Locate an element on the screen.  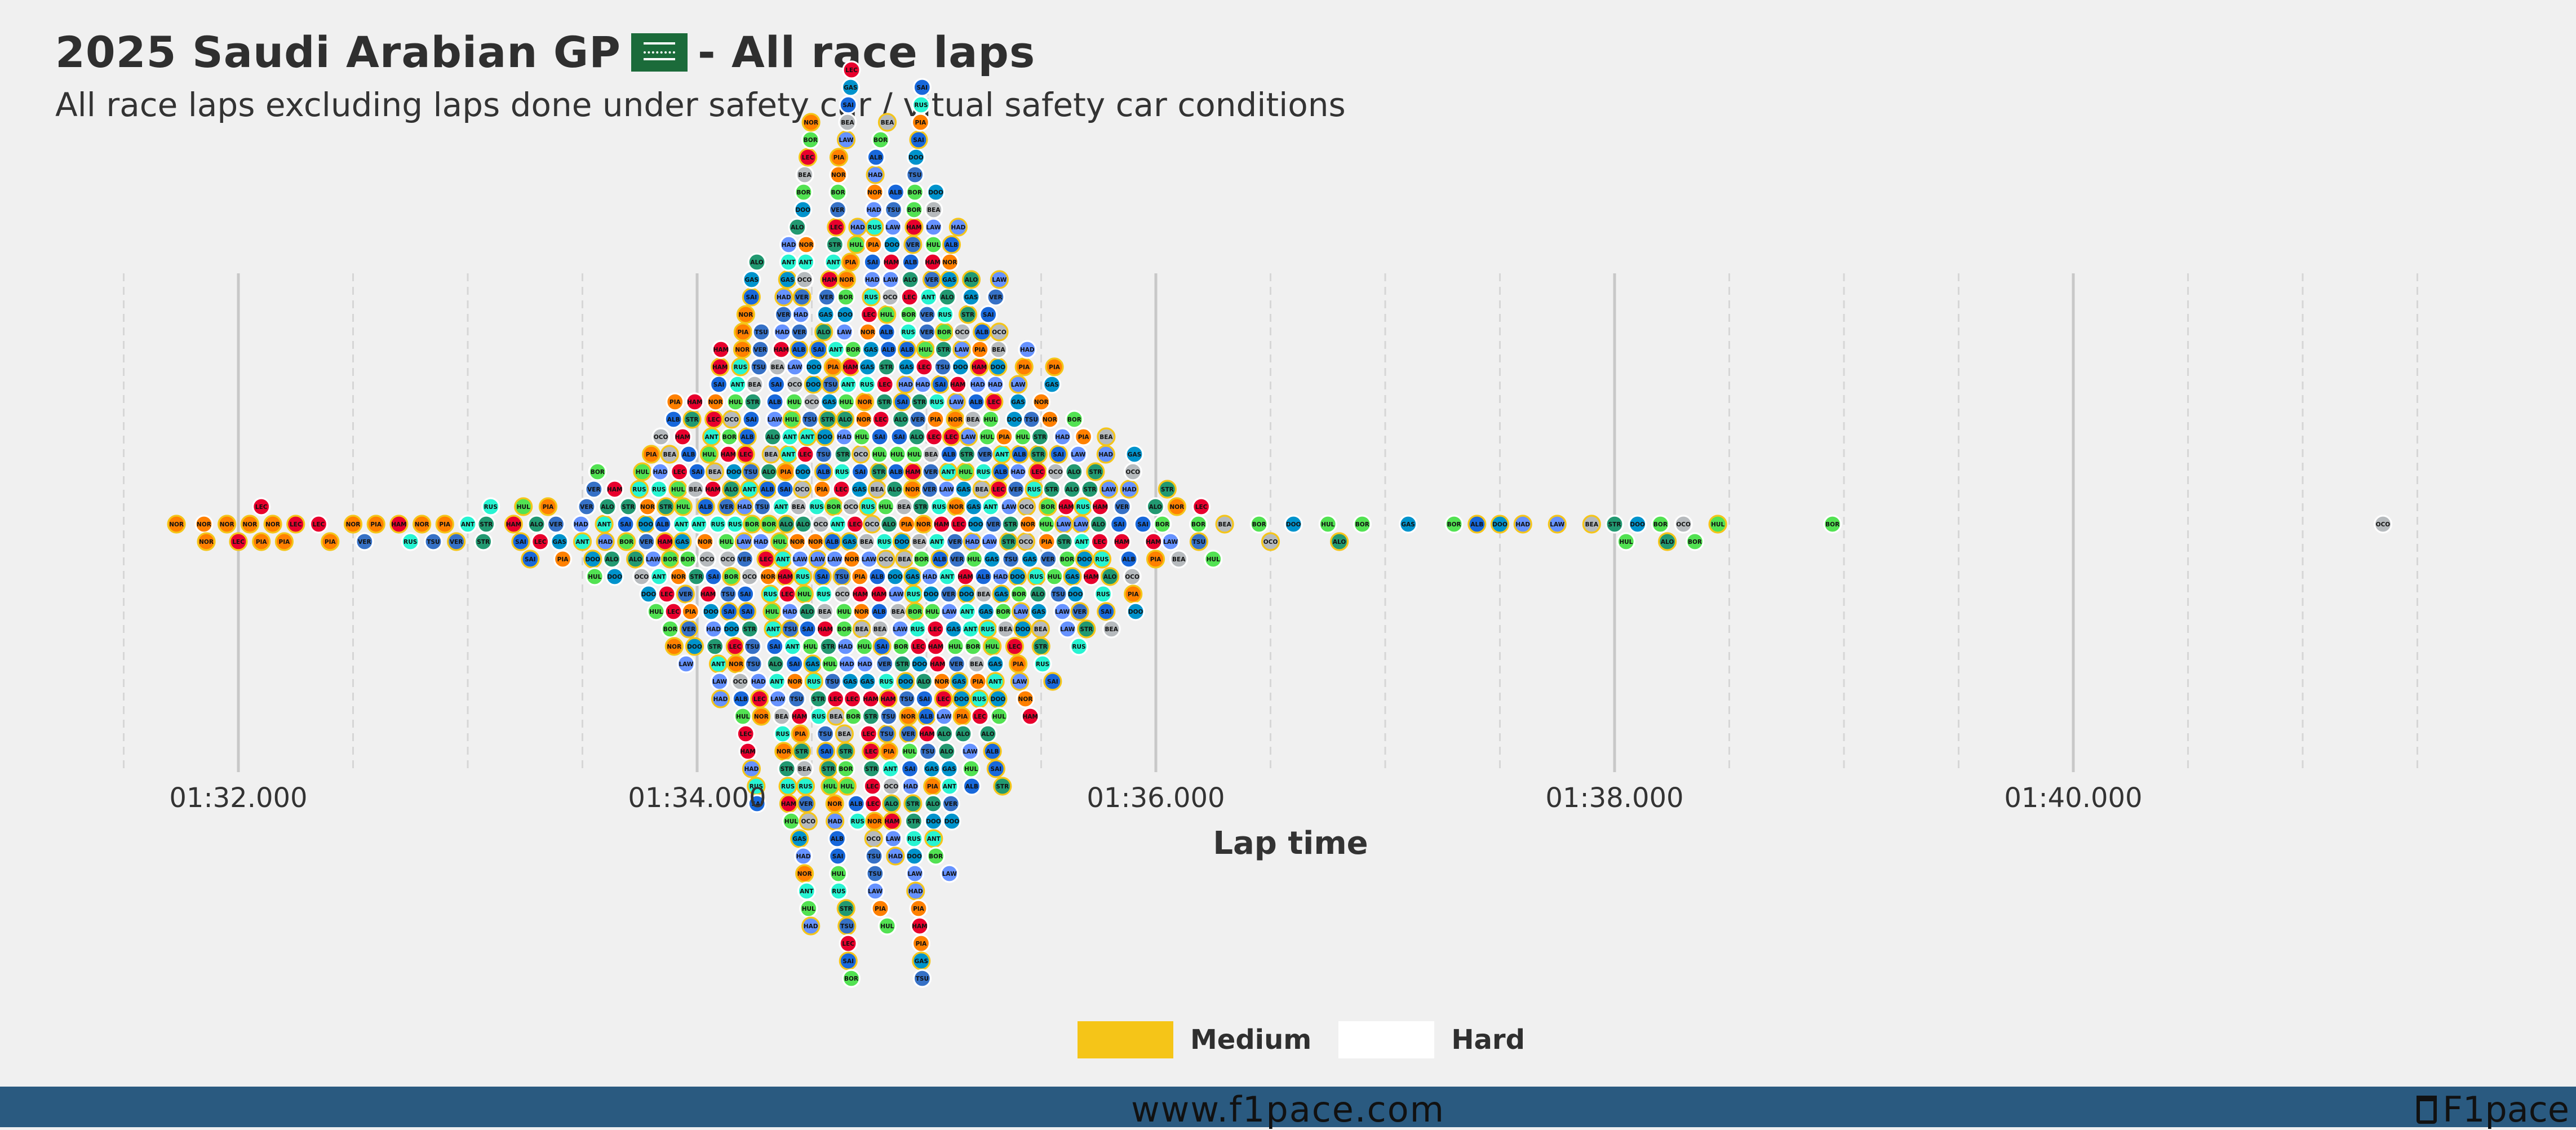
driver-code: SAI is located at coordinates (922, 88).